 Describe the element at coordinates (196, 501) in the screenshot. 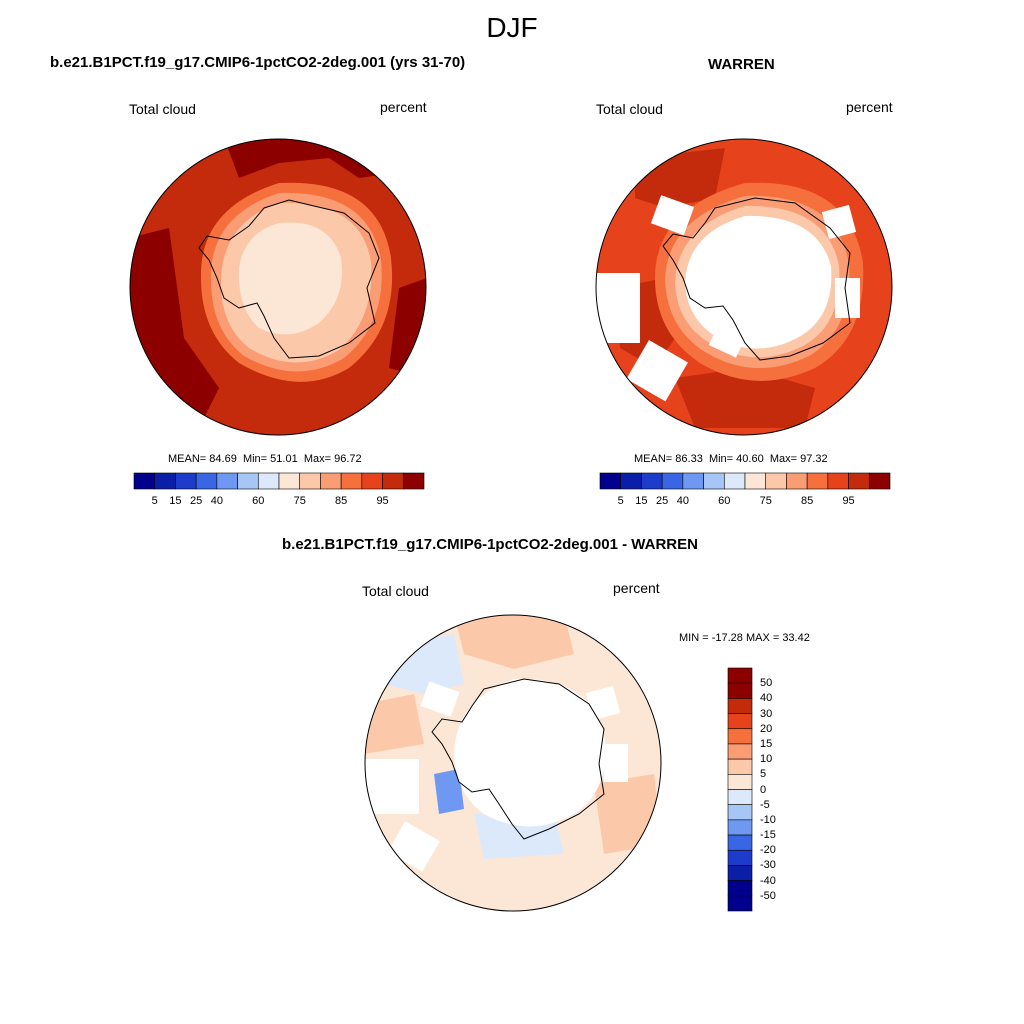

I see `model-colorbar-tick-label: 25` at that location.